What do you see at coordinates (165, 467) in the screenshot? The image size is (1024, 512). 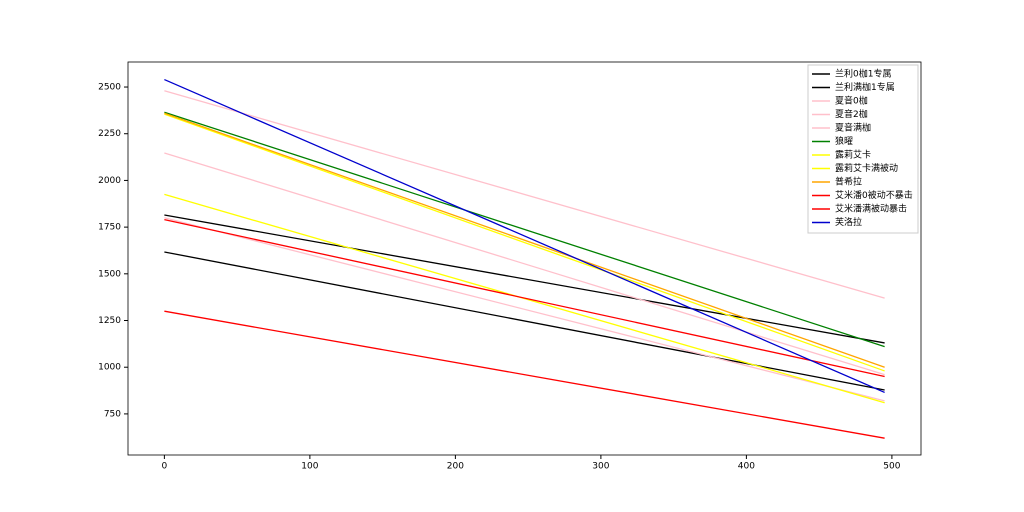 I see `x-tick-label: 0` at bounding box center [165, 467].